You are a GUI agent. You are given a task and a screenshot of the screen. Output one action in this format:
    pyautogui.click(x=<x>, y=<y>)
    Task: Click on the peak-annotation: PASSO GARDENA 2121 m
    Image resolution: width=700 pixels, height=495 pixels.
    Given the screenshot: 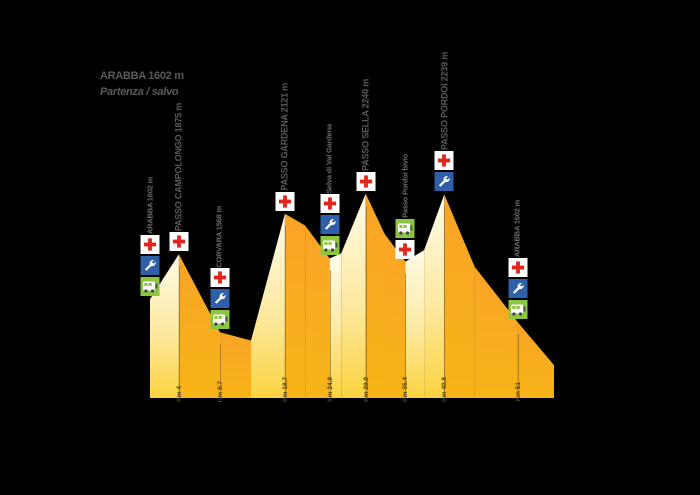 What is the action you would take?
    pyautogui.click(x=285, y=147)
    